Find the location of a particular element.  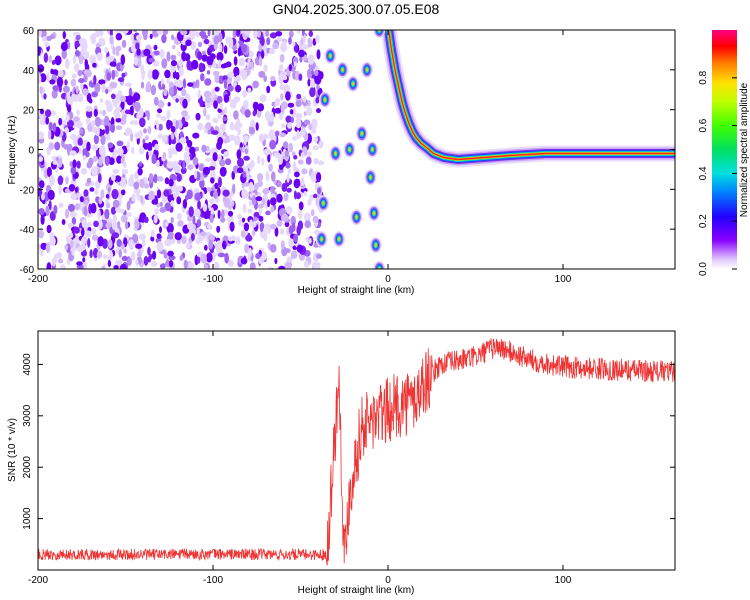

y-tick-label: -40 is located at coordinates (27, 230).